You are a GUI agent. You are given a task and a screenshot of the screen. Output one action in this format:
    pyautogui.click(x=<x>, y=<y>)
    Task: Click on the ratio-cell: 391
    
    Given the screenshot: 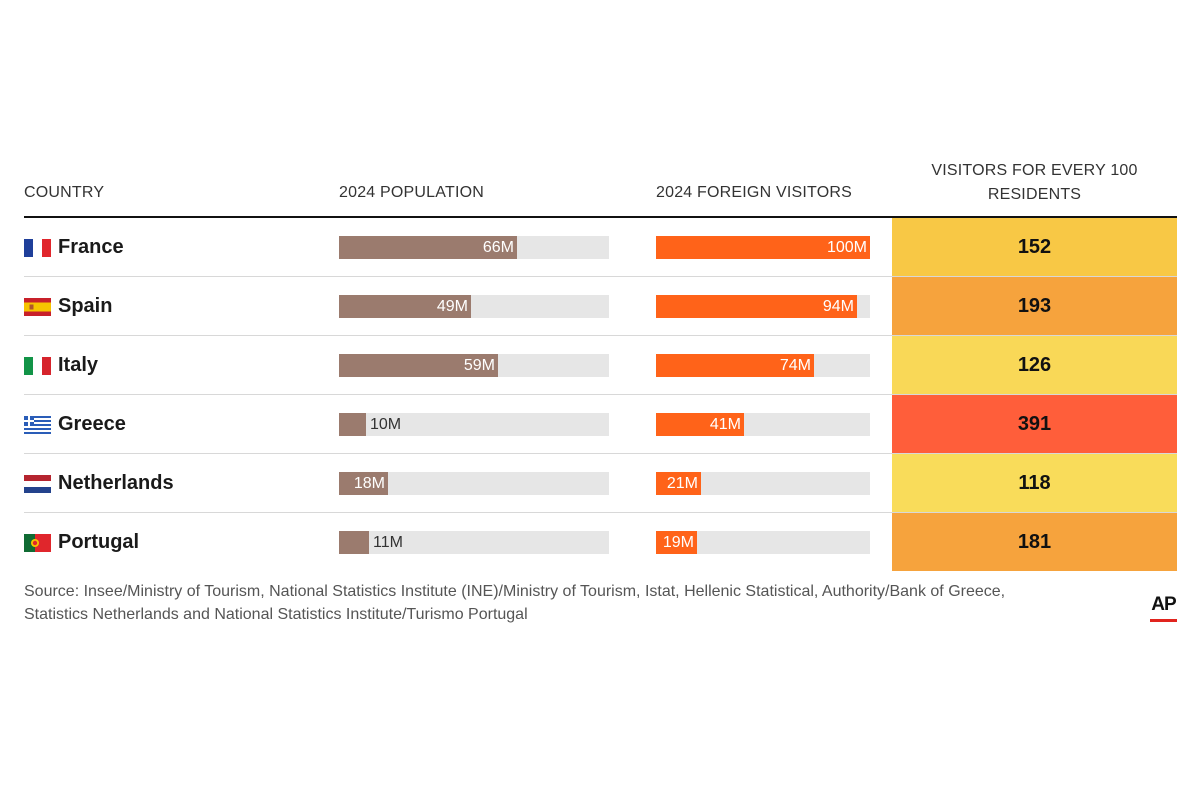 What is the action you would take?
    pyautogui.click(x=1034, y=424)
    